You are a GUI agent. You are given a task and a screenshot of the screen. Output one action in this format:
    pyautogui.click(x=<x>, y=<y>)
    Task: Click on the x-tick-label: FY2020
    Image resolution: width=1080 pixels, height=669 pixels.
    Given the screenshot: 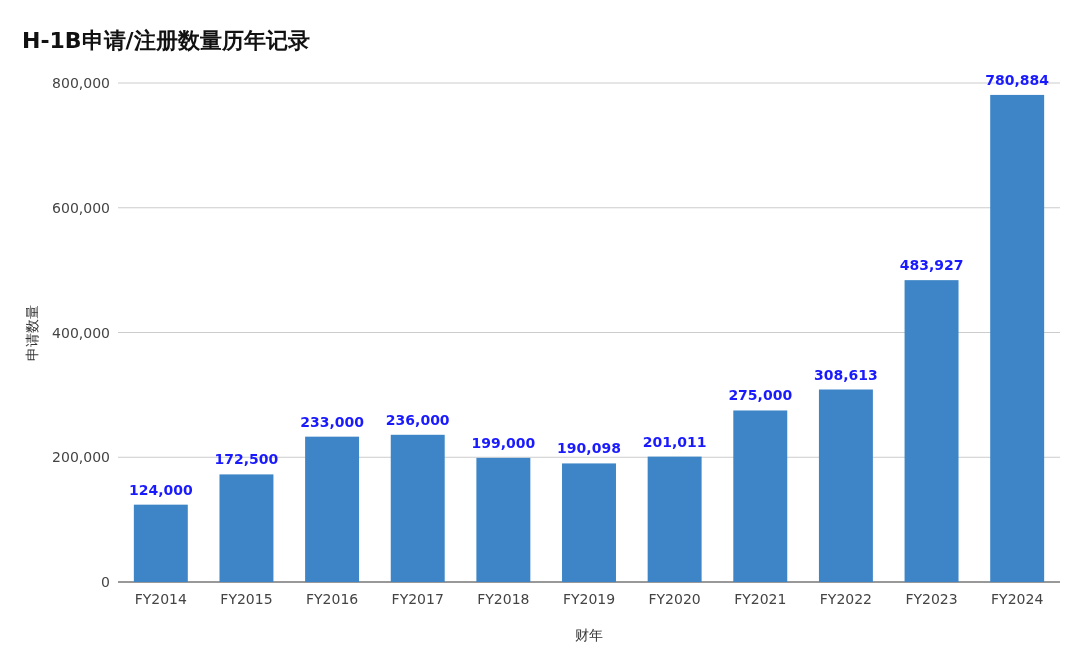 What is the action you would take?
    pyautogui.click(x=674, y=599)
    